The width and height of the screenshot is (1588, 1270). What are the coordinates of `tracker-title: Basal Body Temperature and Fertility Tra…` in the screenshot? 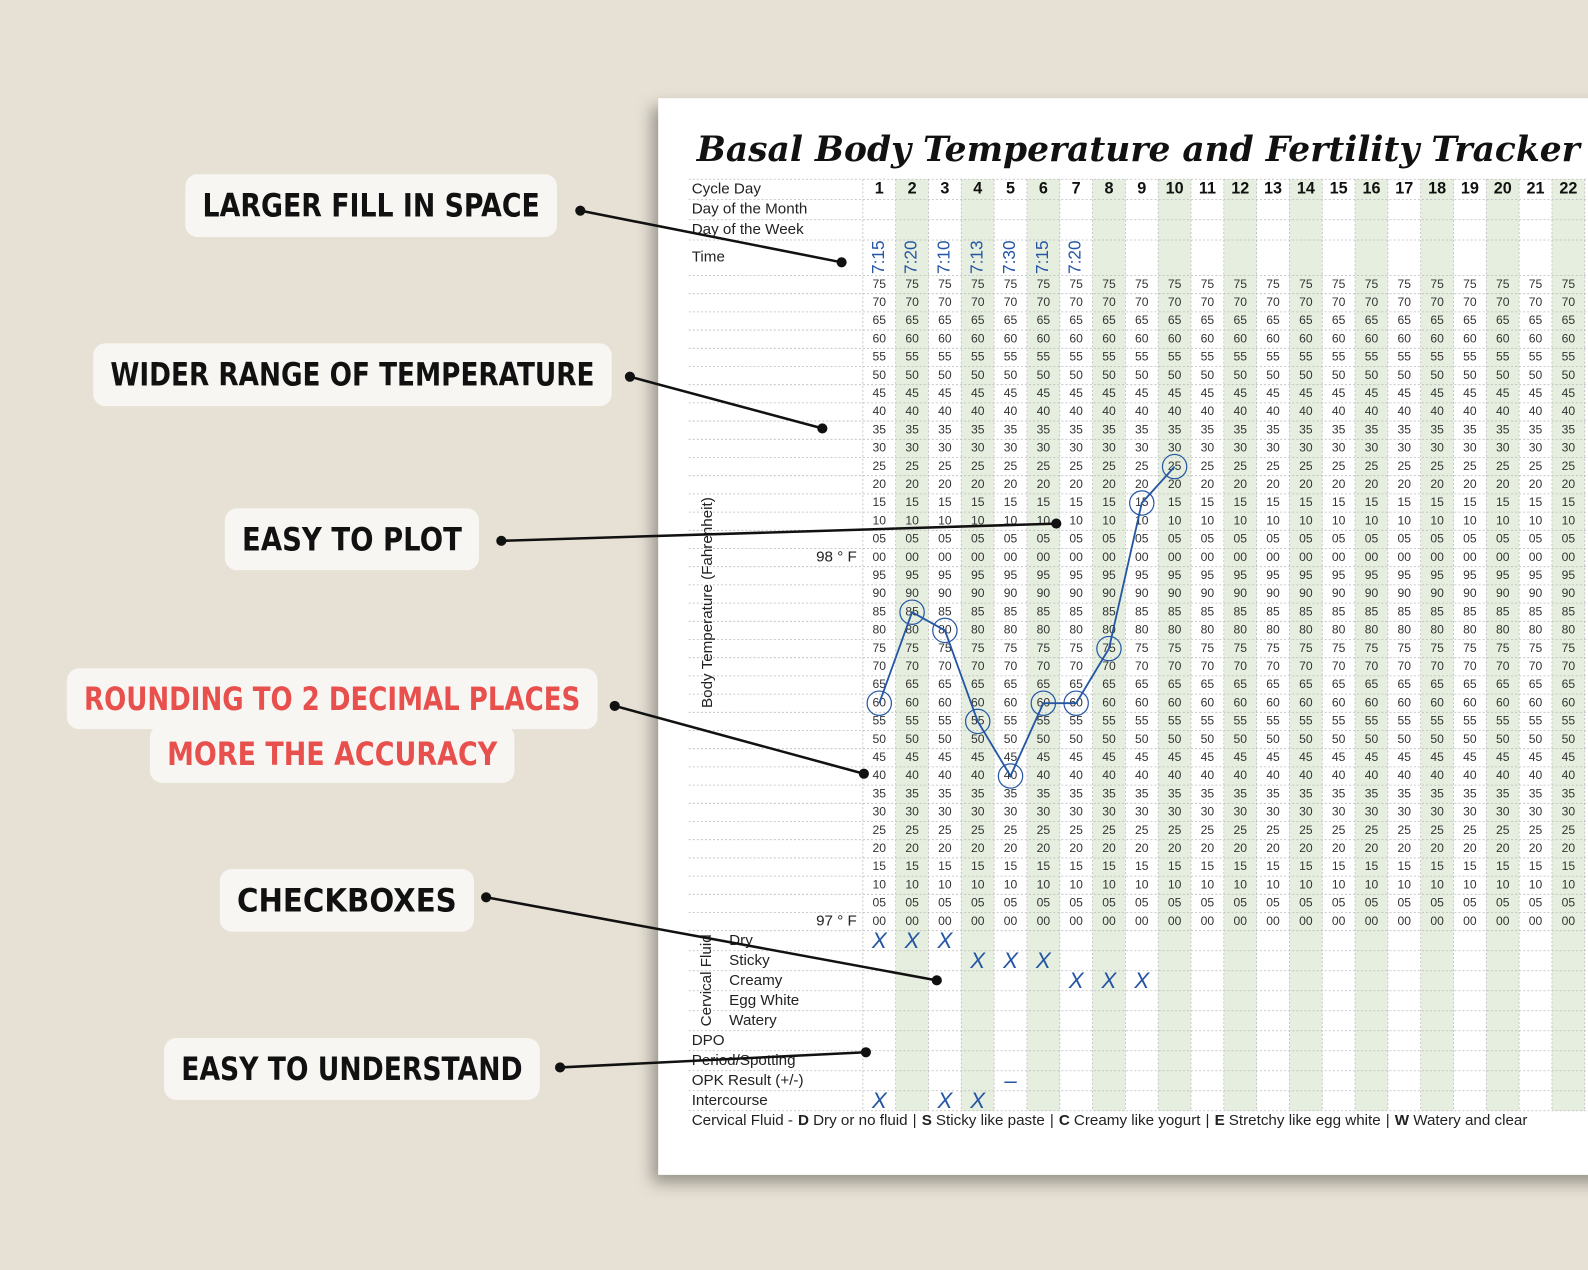 It's located at (1139, 150).